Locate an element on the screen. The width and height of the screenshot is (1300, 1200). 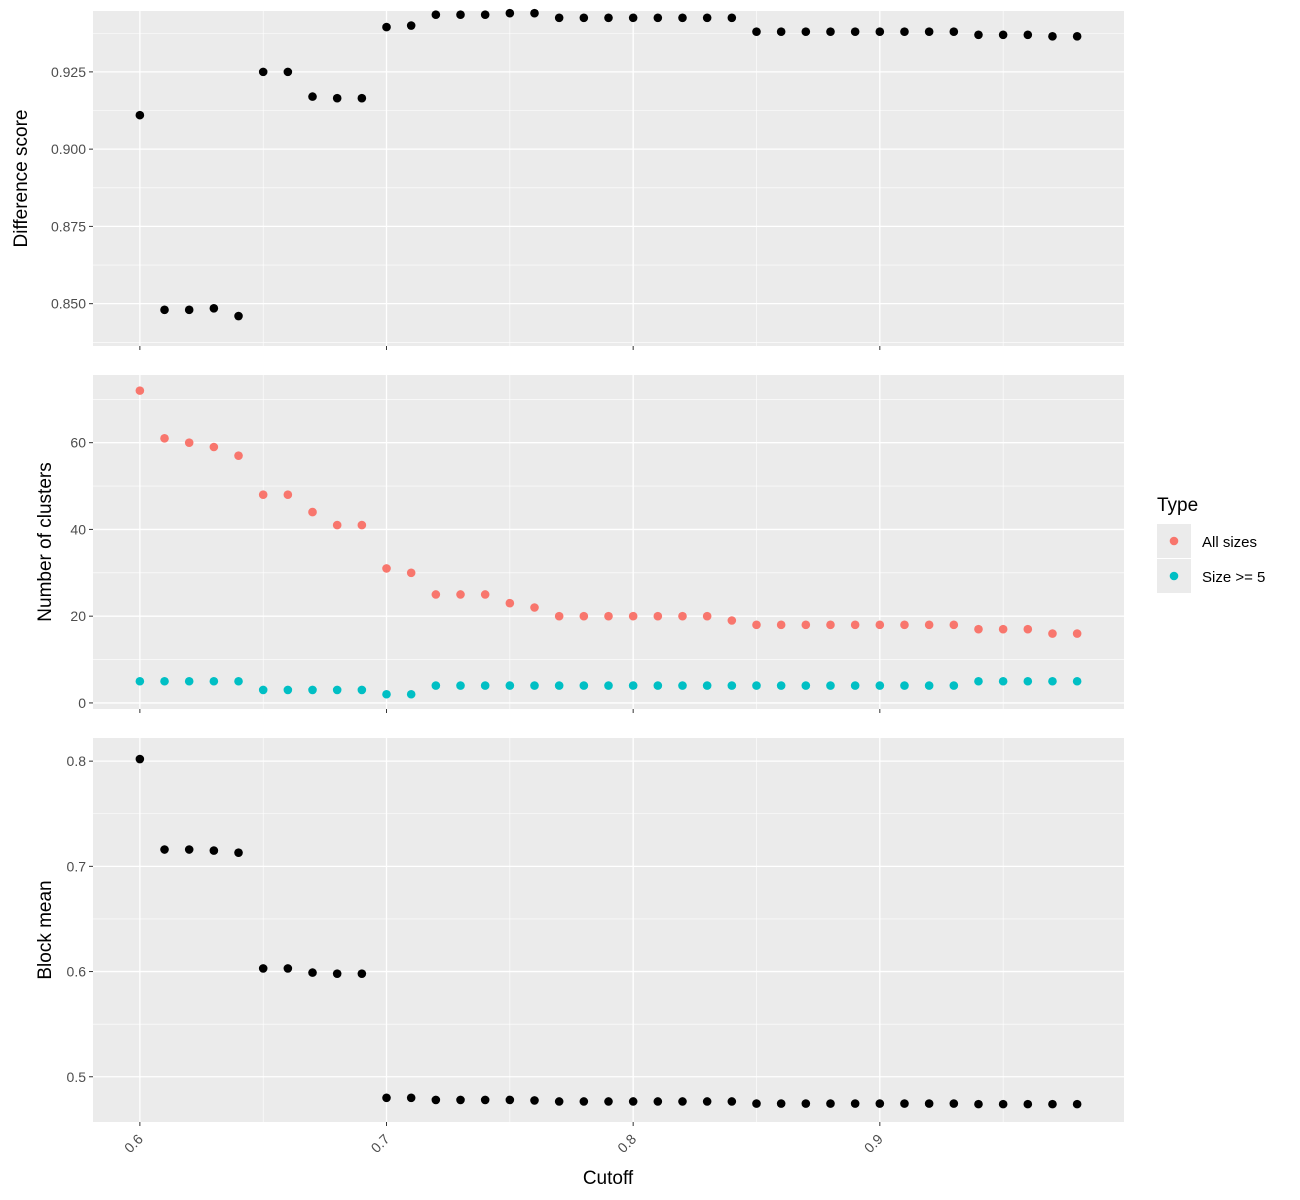
x-tick-label: 0.9 is located at coordinates (873, 1143).